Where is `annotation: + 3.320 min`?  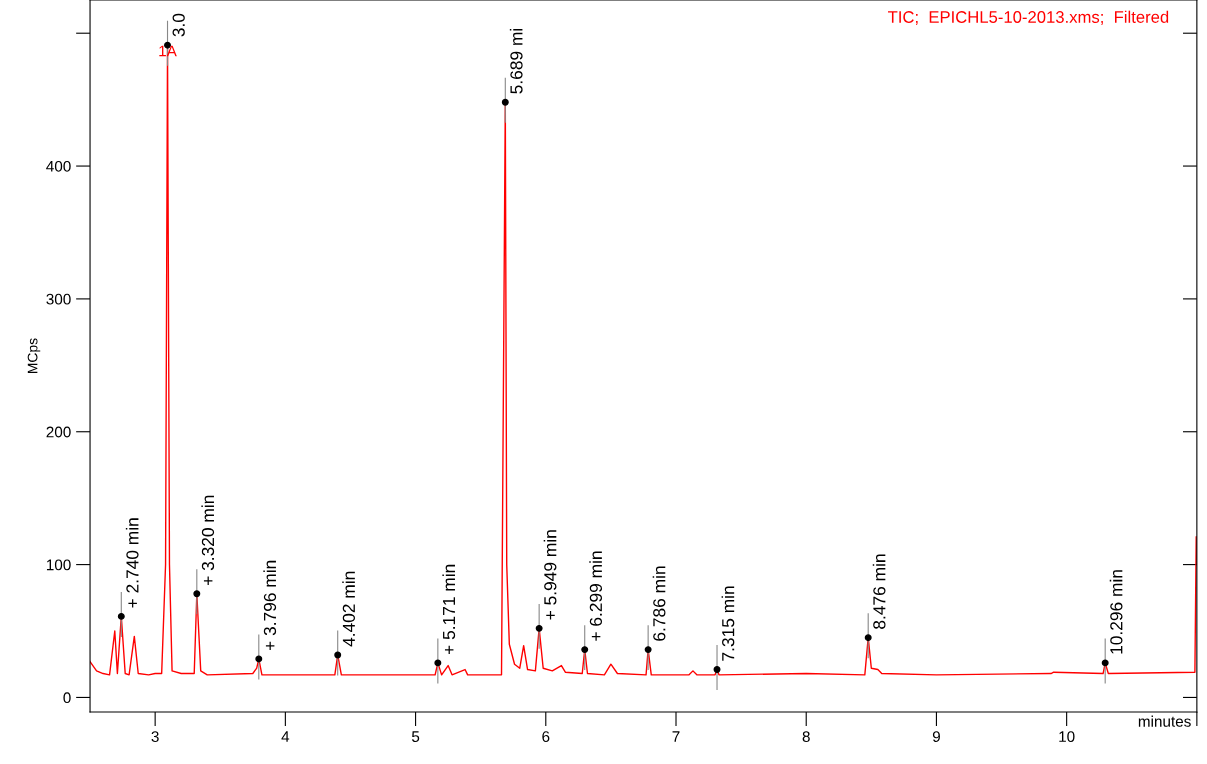
annotation: + 3.320 min is located at coordinates (208, 540).